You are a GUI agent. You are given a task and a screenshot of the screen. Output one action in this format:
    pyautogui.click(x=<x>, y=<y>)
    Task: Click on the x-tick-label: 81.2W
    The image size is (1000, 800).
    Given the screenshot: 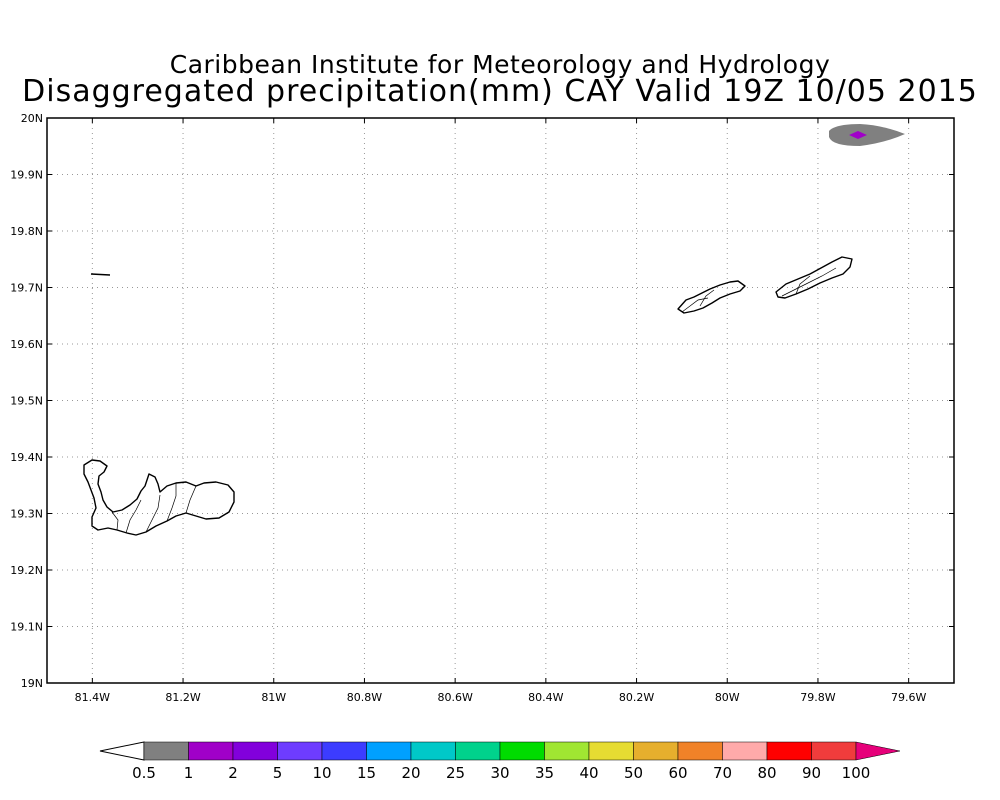 What is the action you would take?
    pyautogui.click(x=182, y=697)
    